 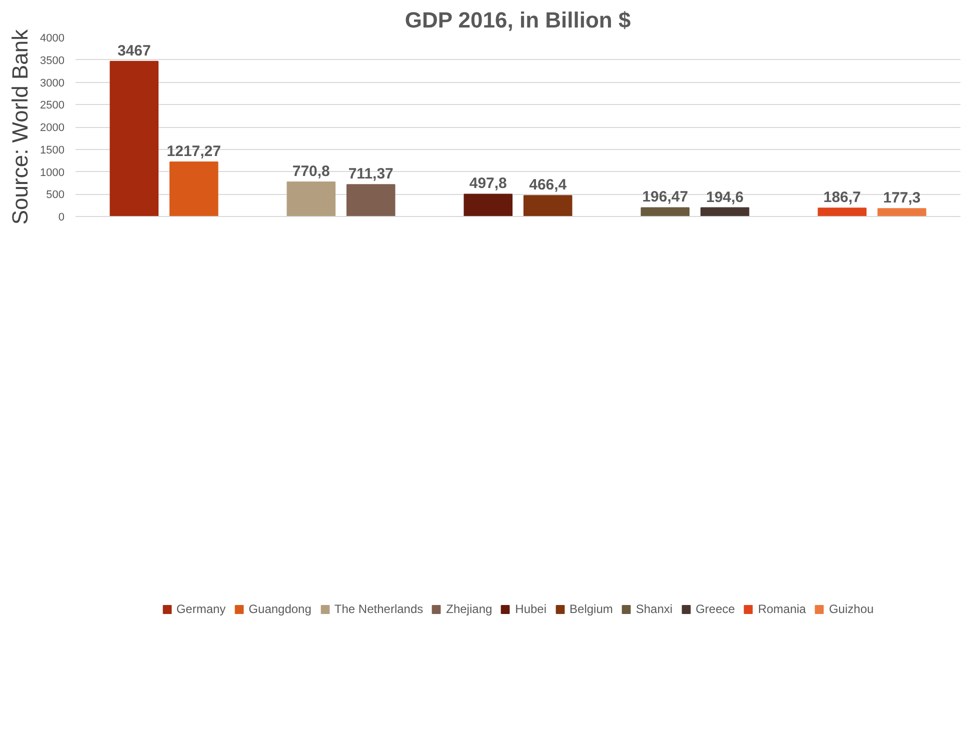 What do you see at coordinates (52, 150) in the screenshot?
I see `y-tick-label: 1500` at bounding box center [52, 150].